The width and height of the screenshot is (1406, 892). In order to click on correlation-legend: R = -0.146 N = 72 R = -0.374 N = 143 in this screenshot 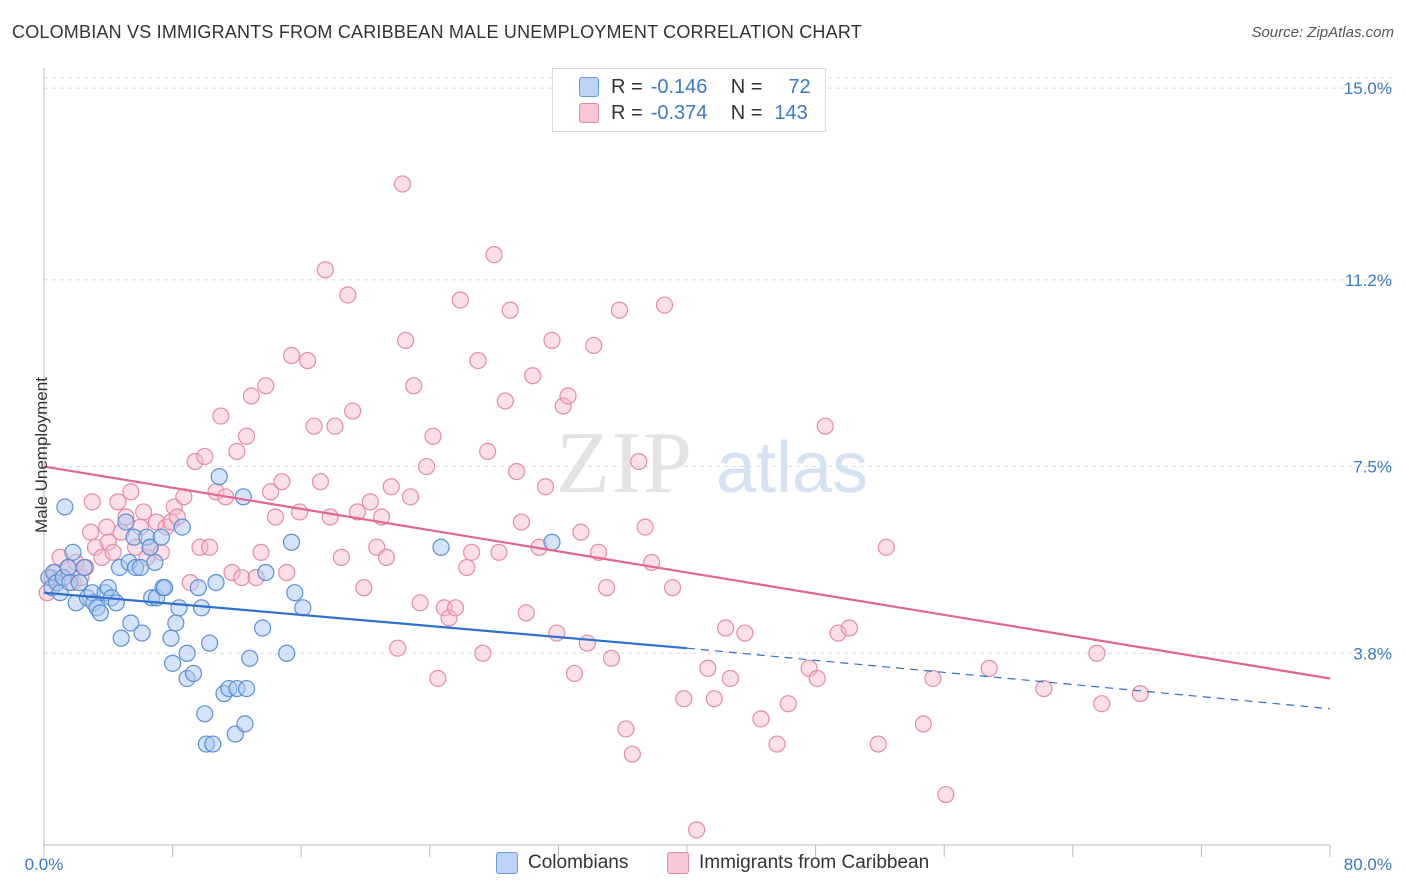, I will do `click(689, 100)`.